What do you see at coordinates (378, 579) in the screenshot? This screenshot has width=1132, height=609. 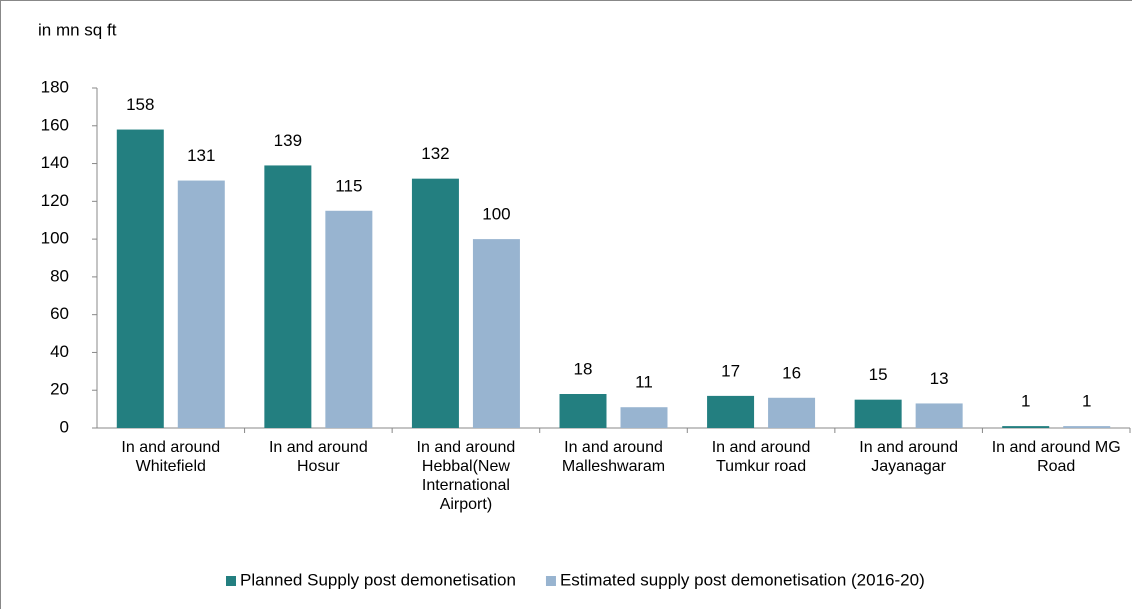 I see `legend-label: Planned Supply post demonetisation` at bounding box center [378, 579].